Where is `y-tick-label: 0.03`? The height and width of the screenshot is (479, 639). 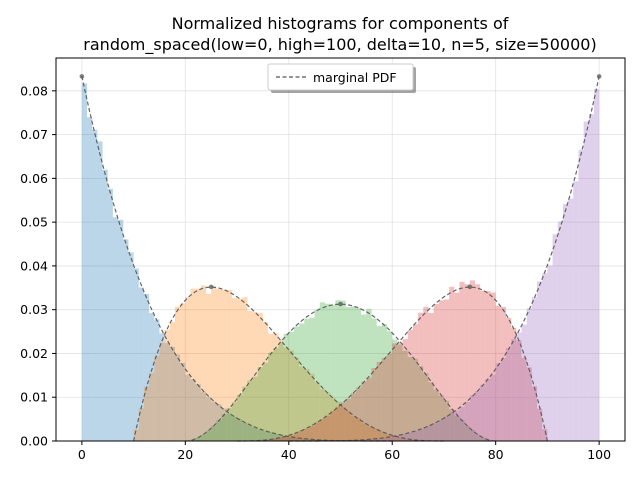 y-tick-label: 0.03 is located at coordinates (34, 309).